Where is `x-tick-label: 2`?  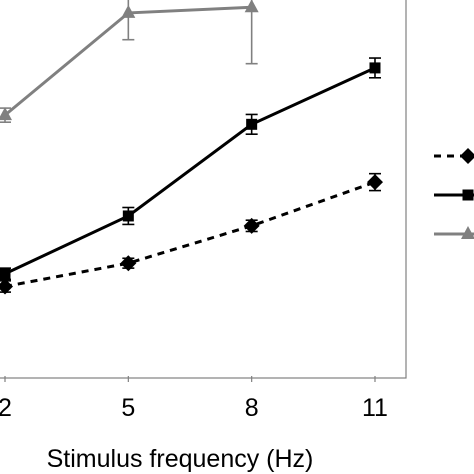 x-tick-label: 2 is located at coordinates (6, 408).